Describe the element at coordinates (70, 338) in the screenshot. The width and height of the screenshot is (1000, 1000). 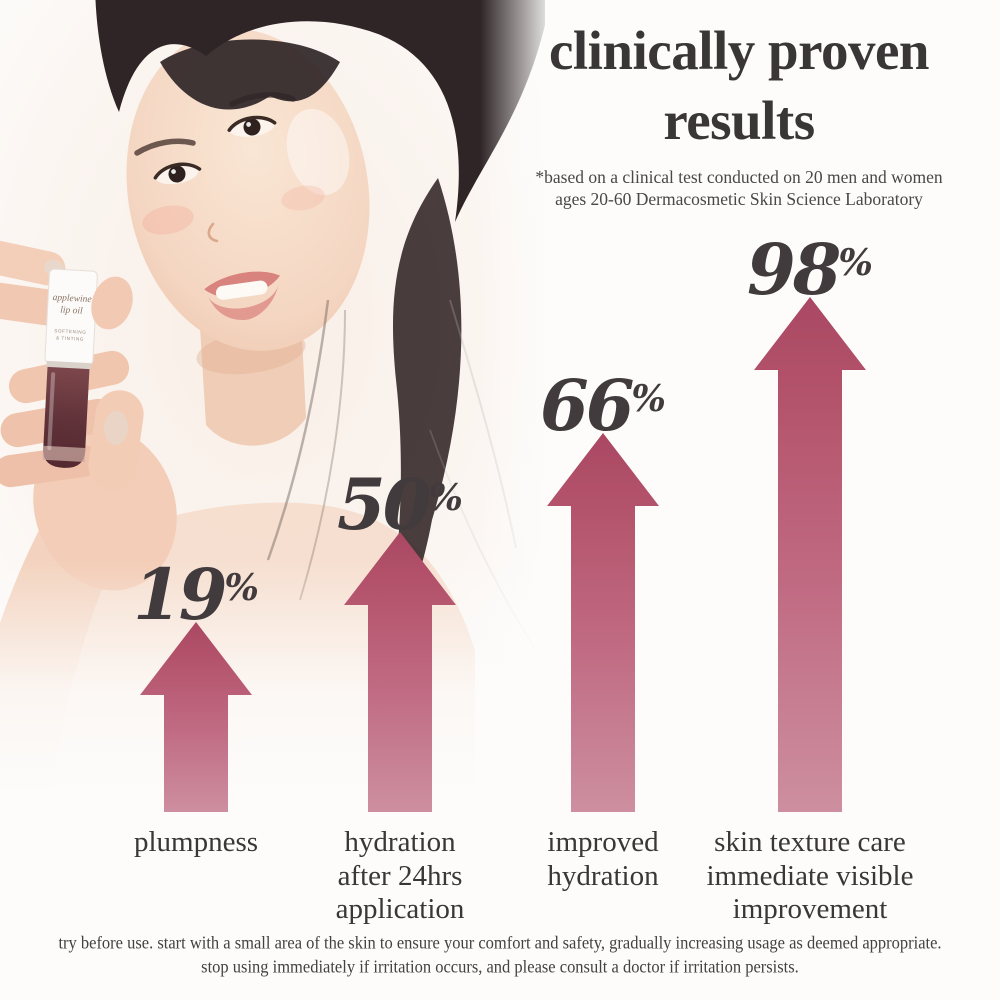
I see `bottle-label-sub2: & tinting` at that location.